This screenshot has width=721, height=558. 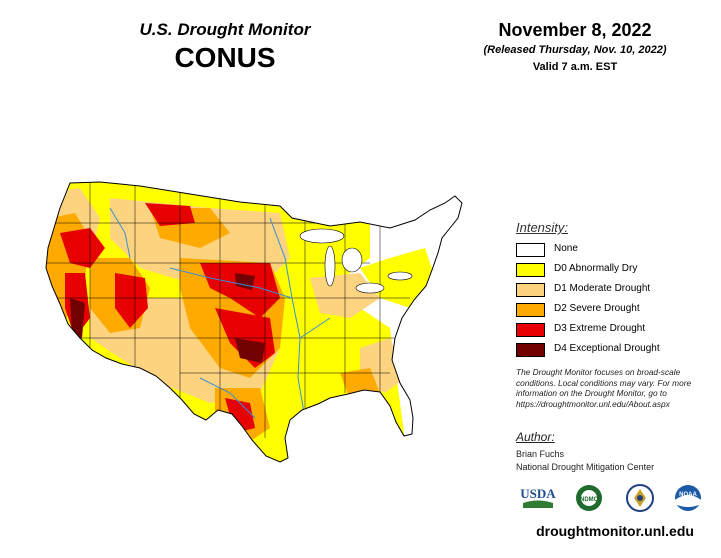 I want to click on svg-text: USDA, so click(x=538, y=493).